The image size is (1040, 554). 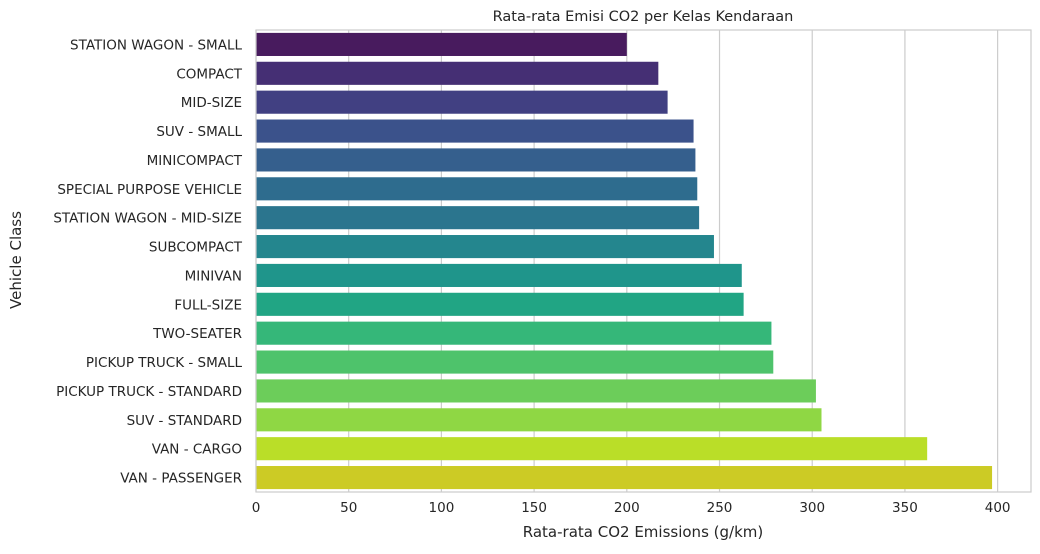 I want to click on y-tick-label: SUBCOMPACT, so click(x=196, y=248).